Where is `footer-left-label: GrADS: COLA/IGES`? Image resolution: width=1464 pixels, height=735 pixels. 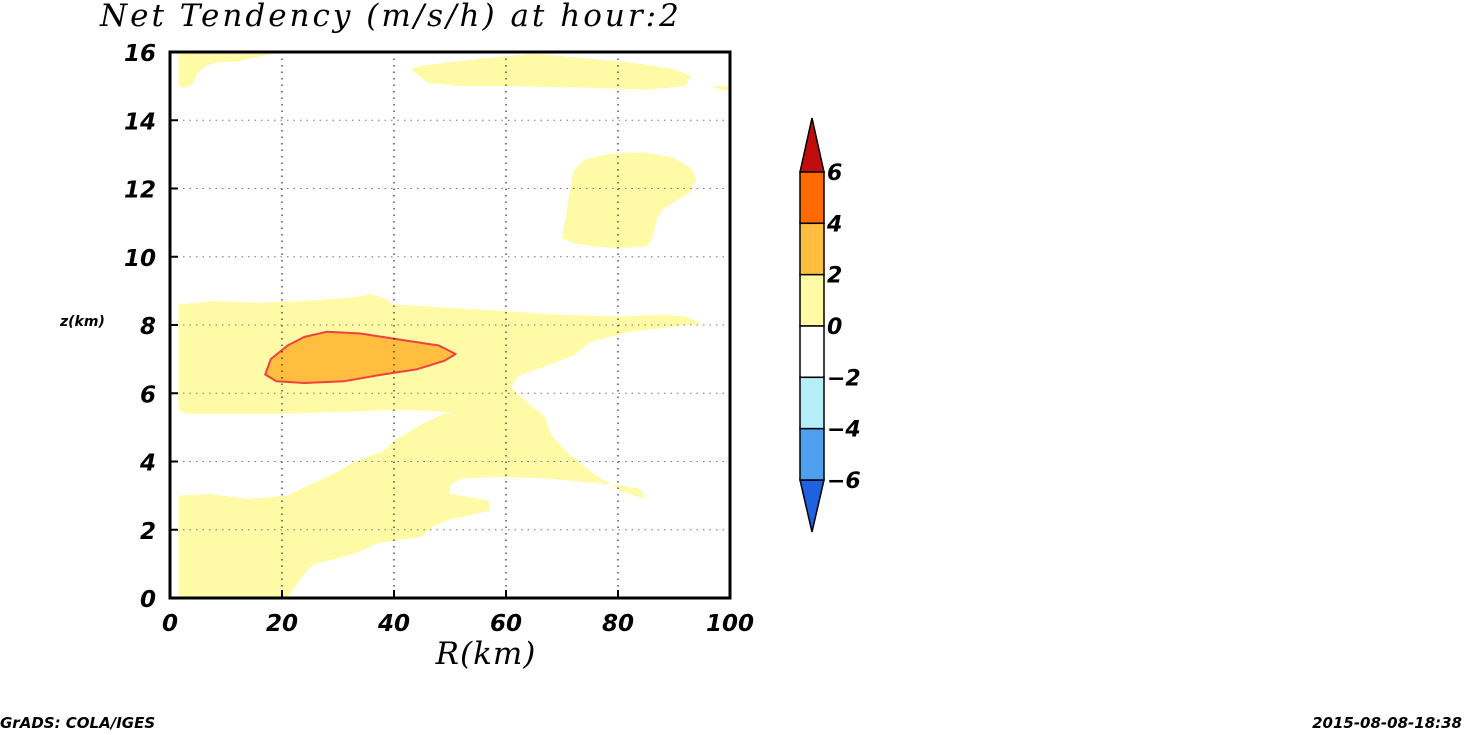
footer-left-label: GrADS: COLA/IGES is located at coordinates (77, 723).